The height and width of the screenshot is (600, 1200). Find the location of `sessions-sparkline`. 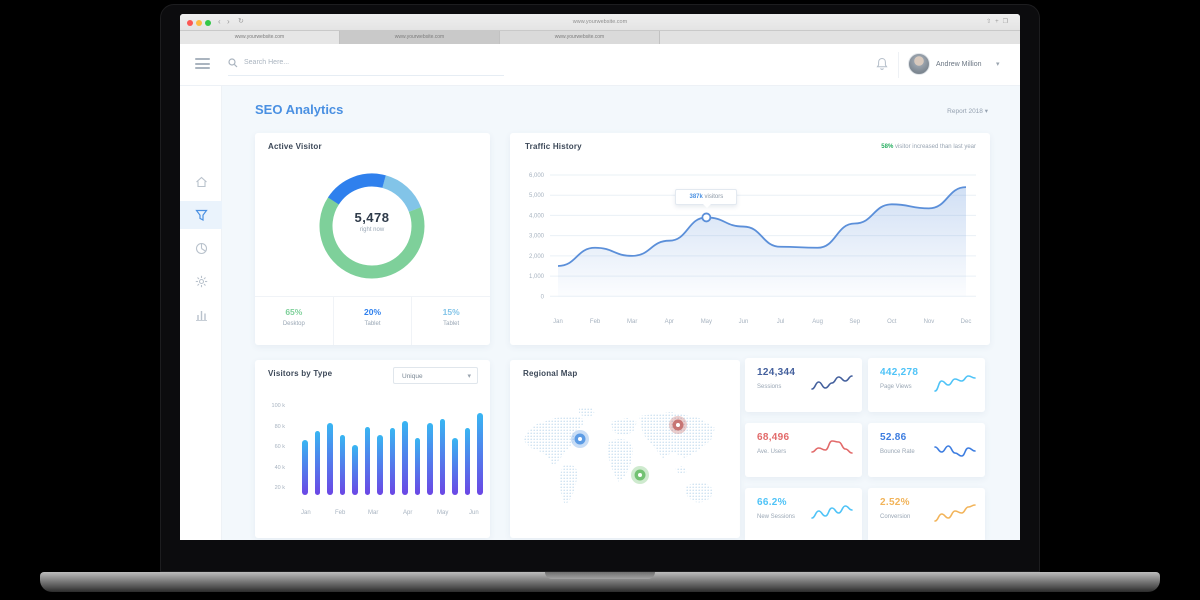

sessions-sparkline is located at coordinates (832, 382).